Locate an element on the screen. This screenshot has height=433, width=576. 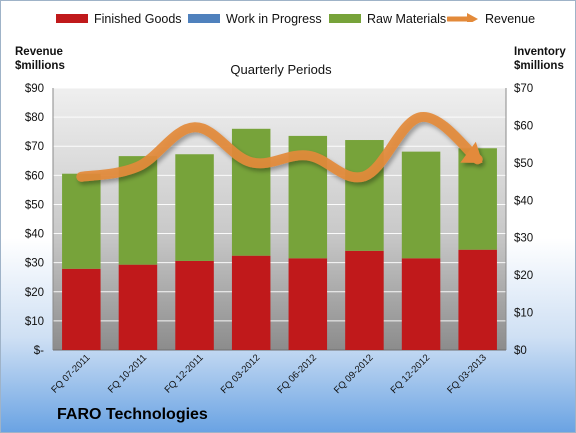
right-tick-label: $10 is located at coordinates (523, 314).